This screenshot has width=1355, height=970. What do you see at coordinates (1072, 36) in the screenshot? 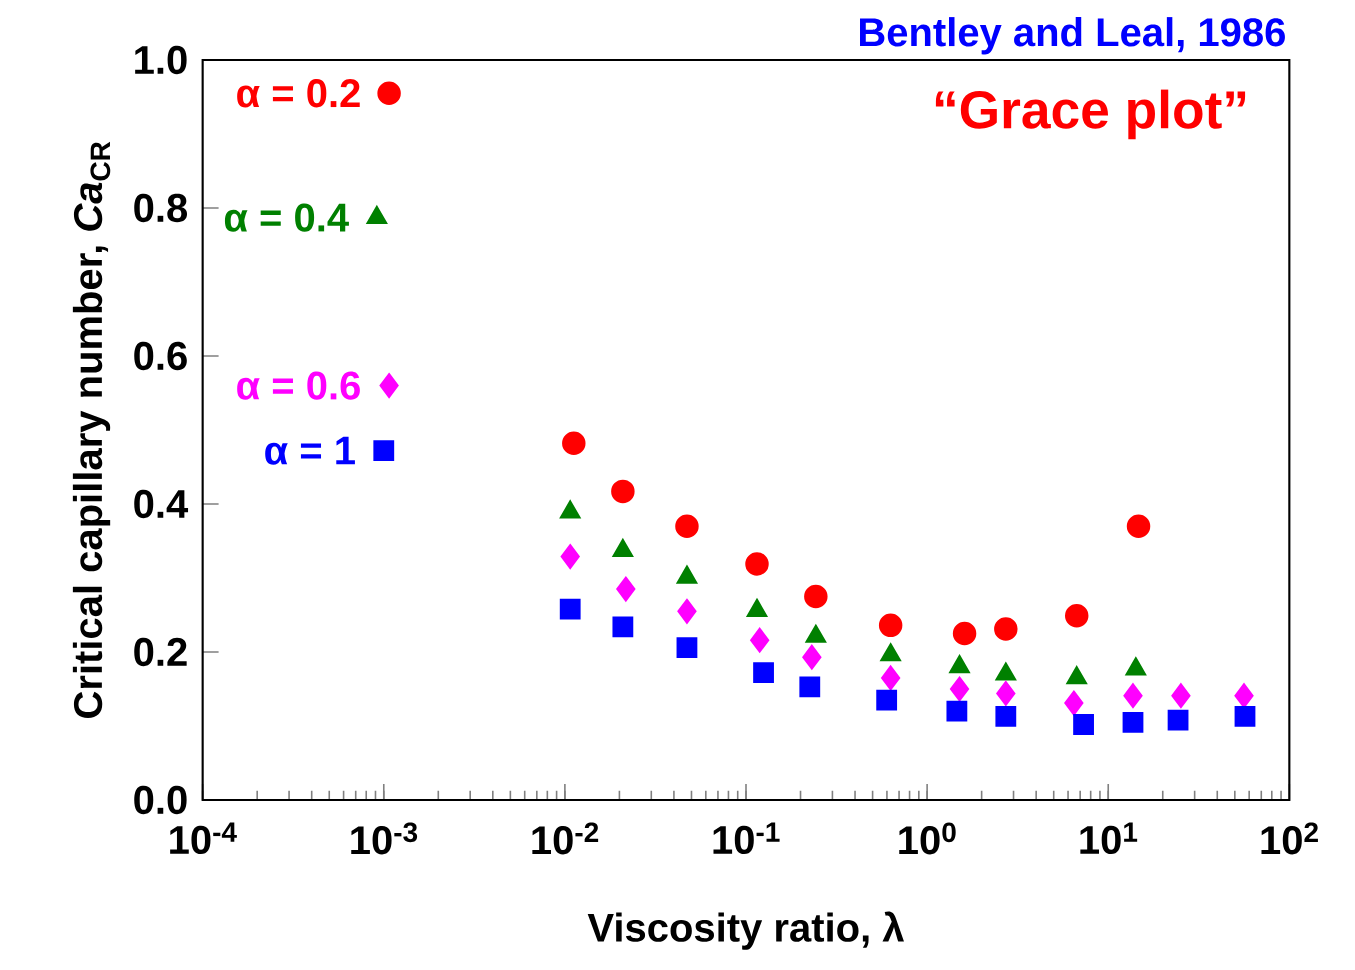
I see `text: Bentley and Leal, 1986` at bounding box center [1072, 36].